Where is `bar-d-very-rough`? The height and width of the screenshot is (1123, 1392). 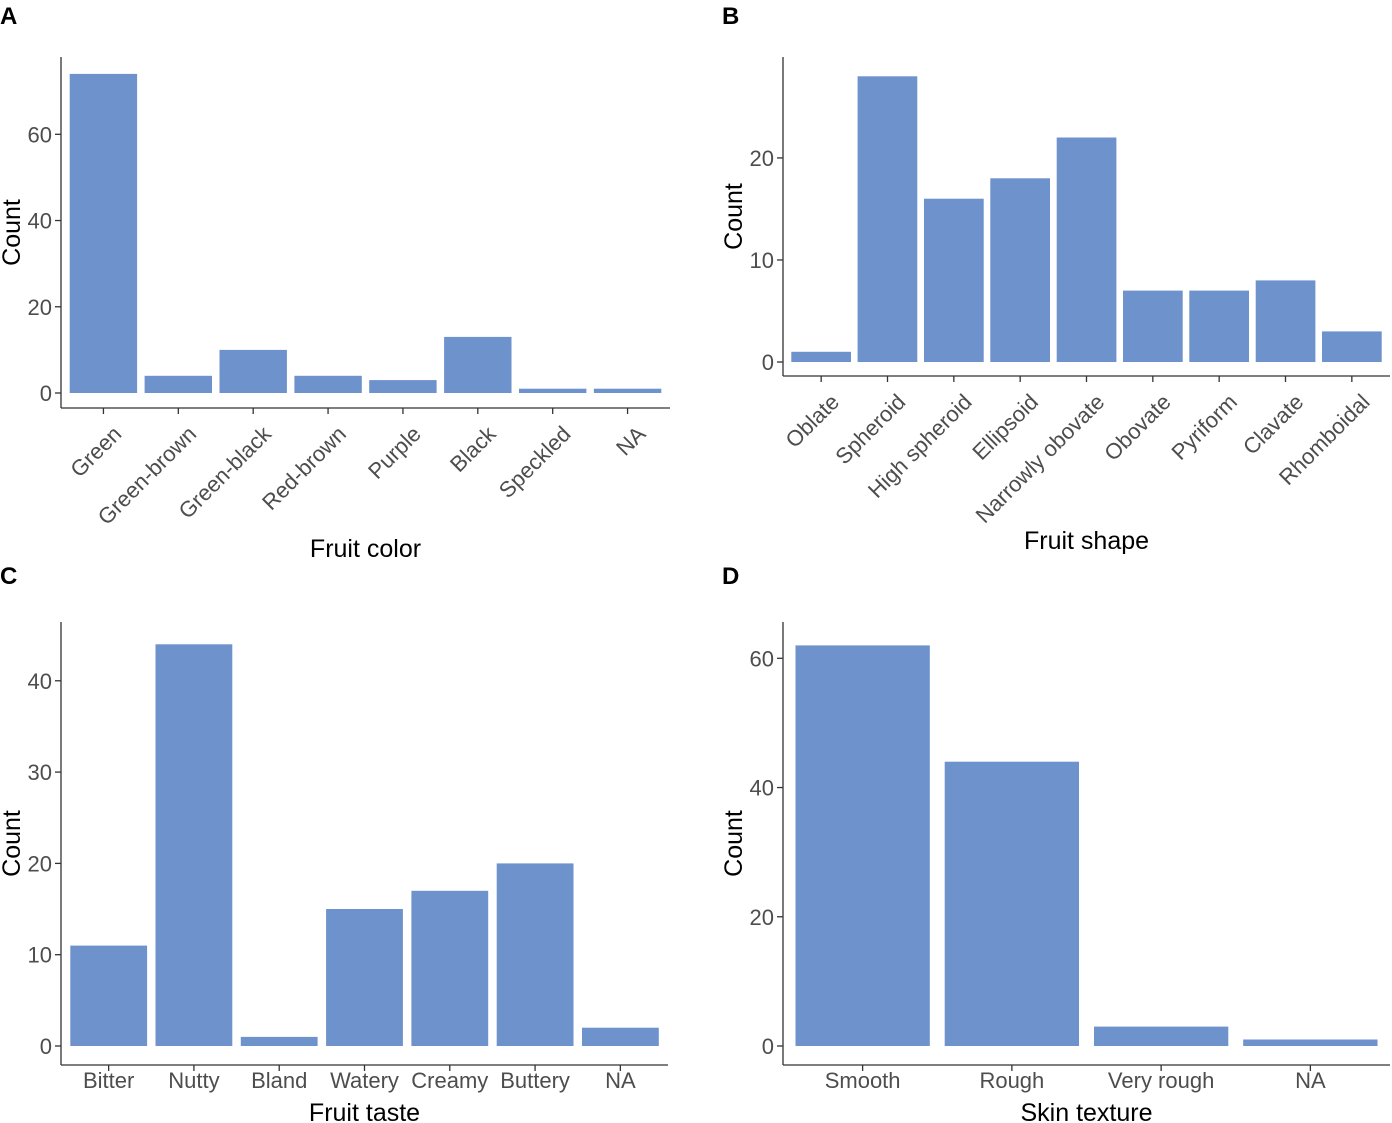
bar-d-very-rough is located at coordinates (1161, 1036).